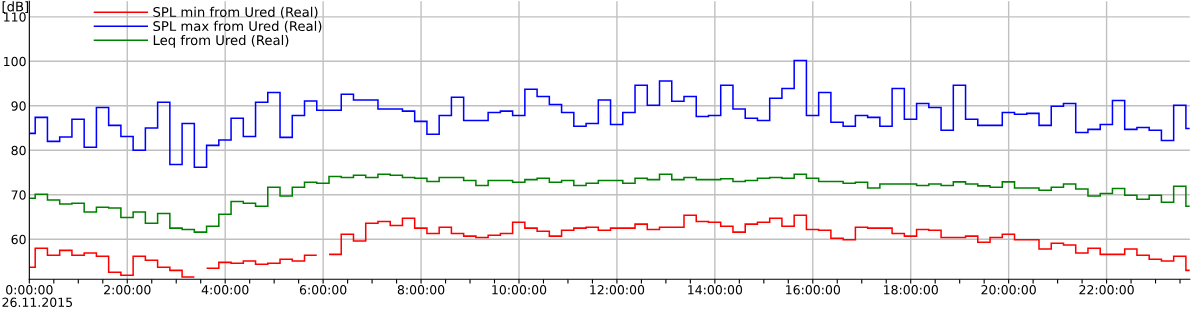 The image size is (1197, 317). Describe the element at coordinates (29, 290) in the screenshot. I see `x-tick-label: 0:00:00` at that location.